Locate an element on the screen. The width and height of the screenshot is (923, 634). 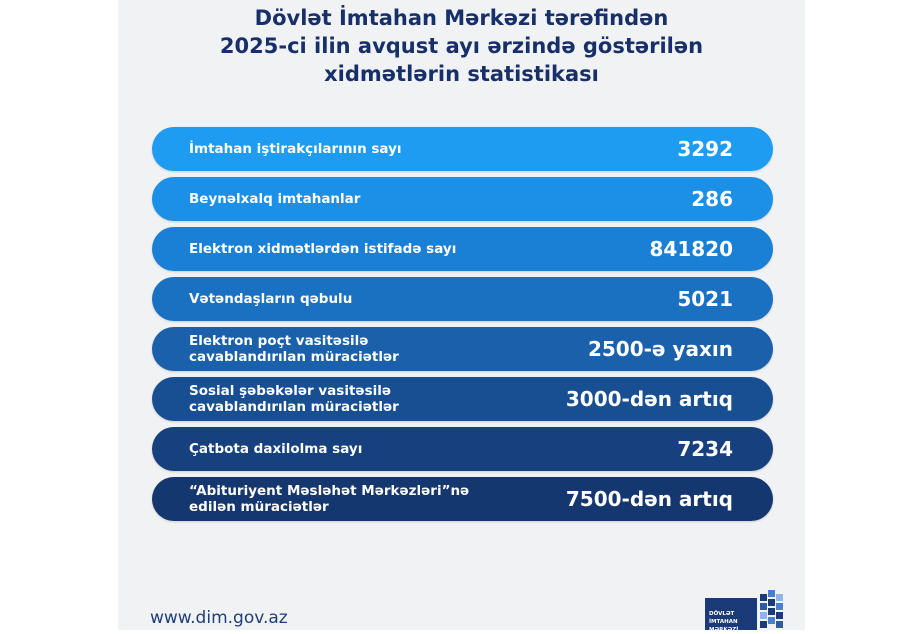
stat-value: 3292 is located at coordinates (705, 149).